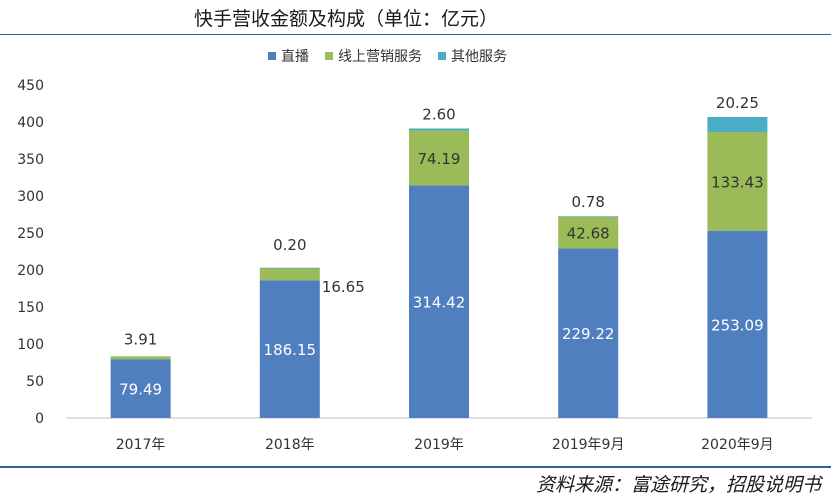 The height and width of the screenshot is (500, 831). I want to click on legend-label-0: 直播, so click(295, 56).